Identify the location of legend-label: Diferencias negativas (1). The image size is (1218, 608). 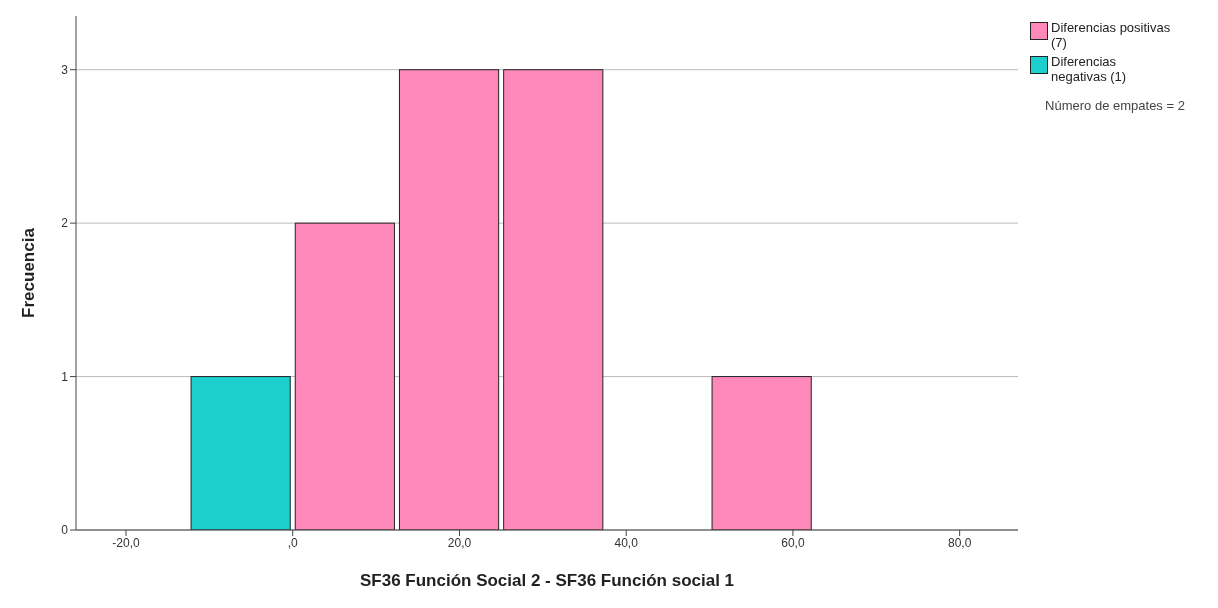
(1089, 69).